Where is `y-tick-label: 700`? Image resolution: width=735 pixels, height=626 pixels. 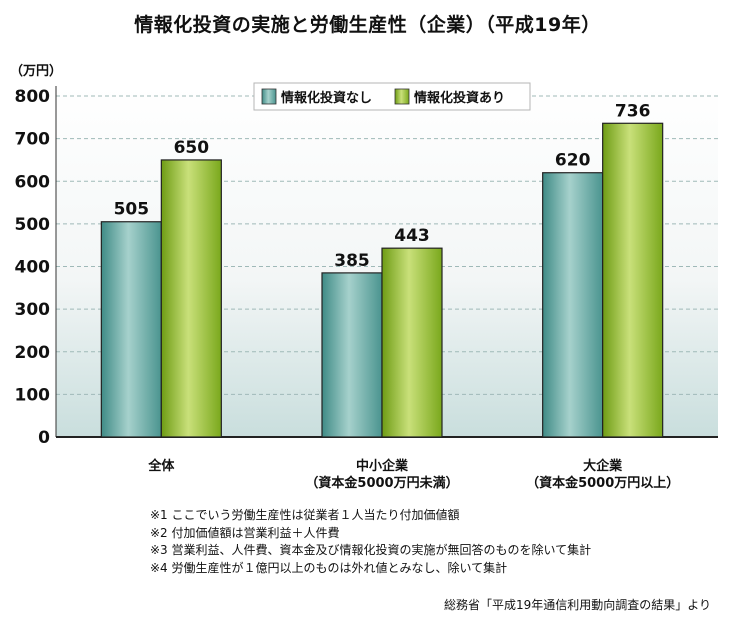 y-tick-label: 700 is located at coordinates (33, 140).